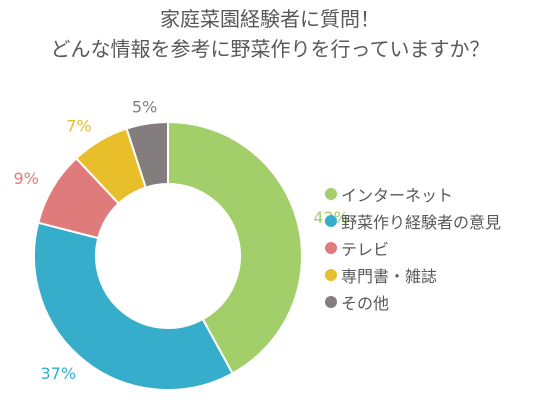 This screenshot has width=540, height=400. I want to click on legend-label: その他, so click(365, 303).